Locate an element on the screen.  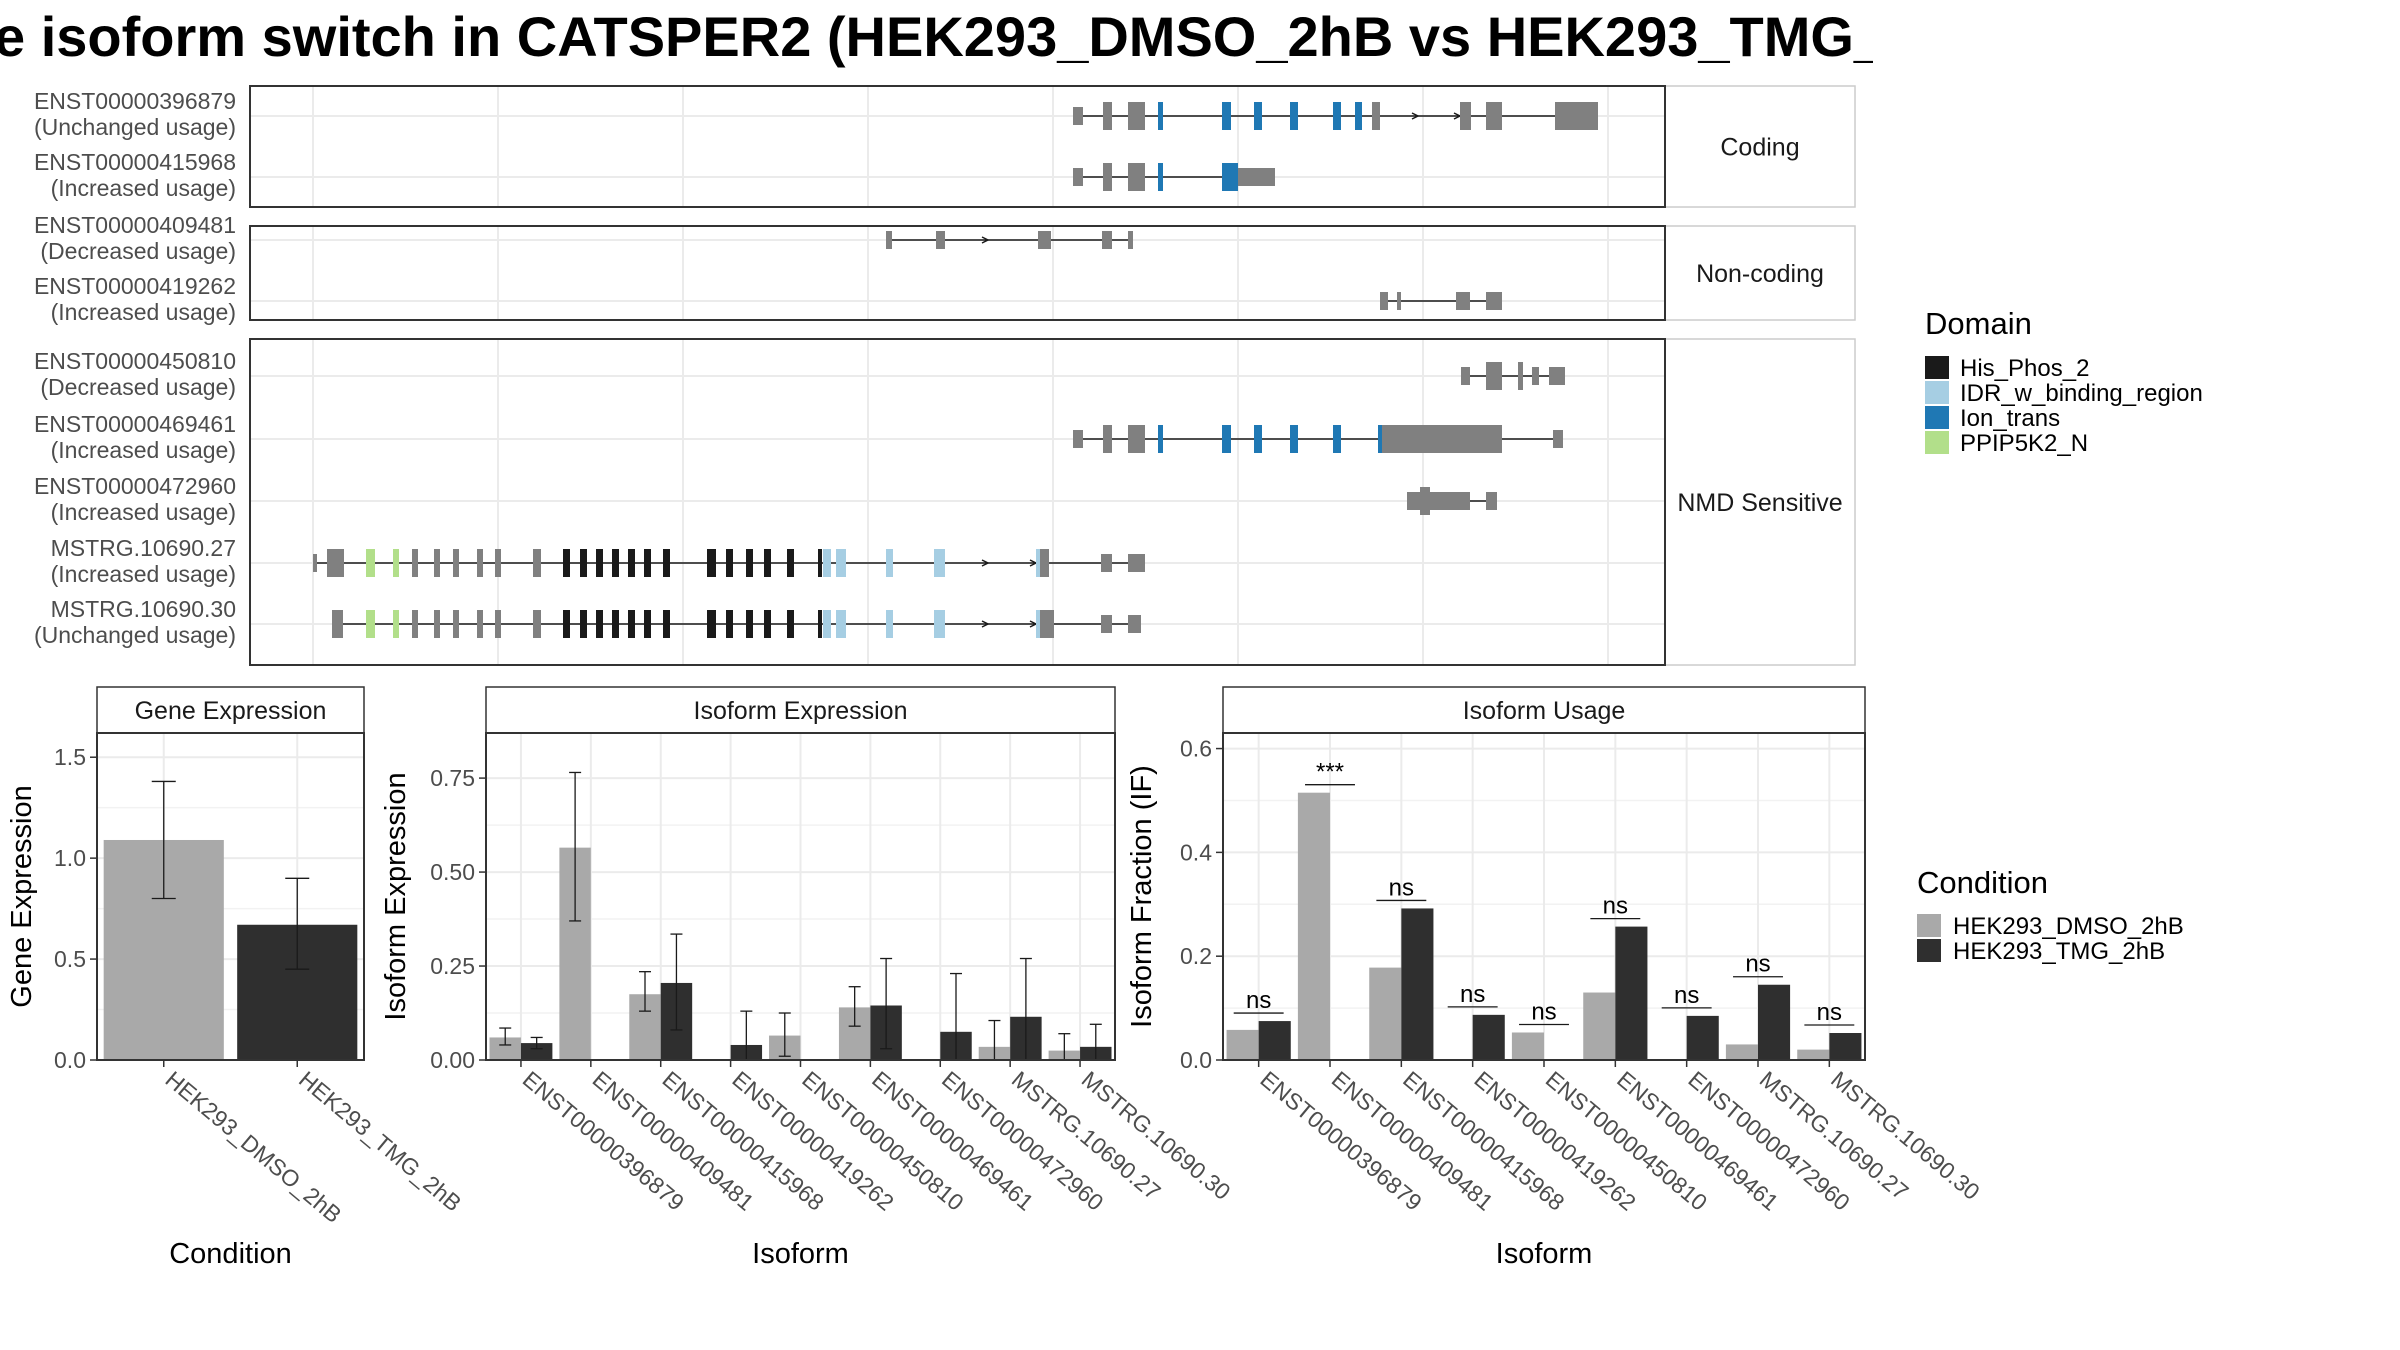
y-tick-label: 0.25 is located at coordinates (452, 966).